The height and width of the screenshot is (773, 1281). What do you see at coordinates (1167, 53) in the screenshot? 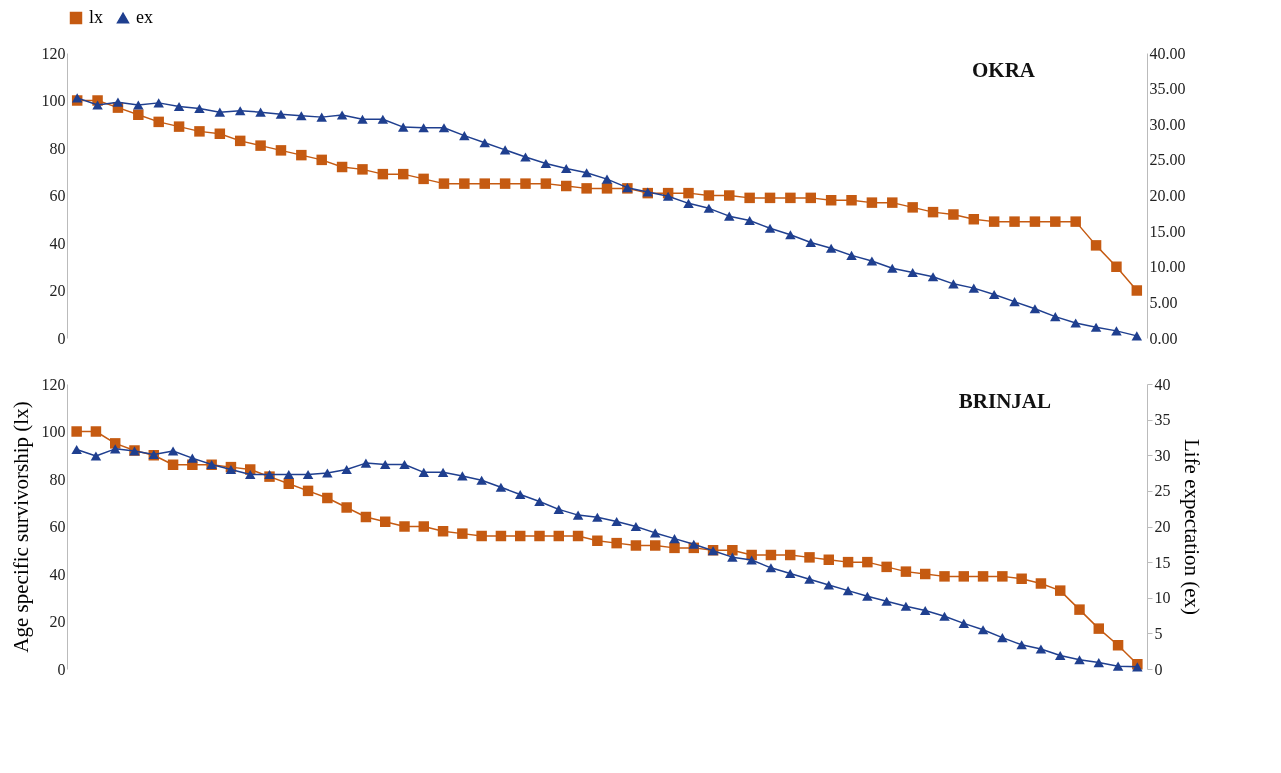
I see `y2-tick-label: 40.00` at bounding box center [1167, 53].